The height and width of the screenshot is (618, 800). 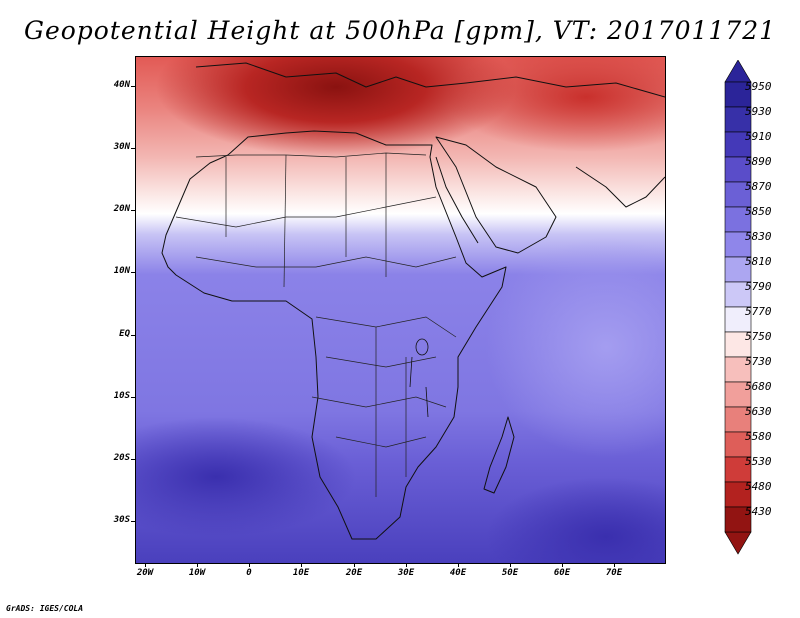 What do you see at coordinates (758, 111) in the screenshot?
I see `legend-label: 5930` at bounding box center [758, 111].